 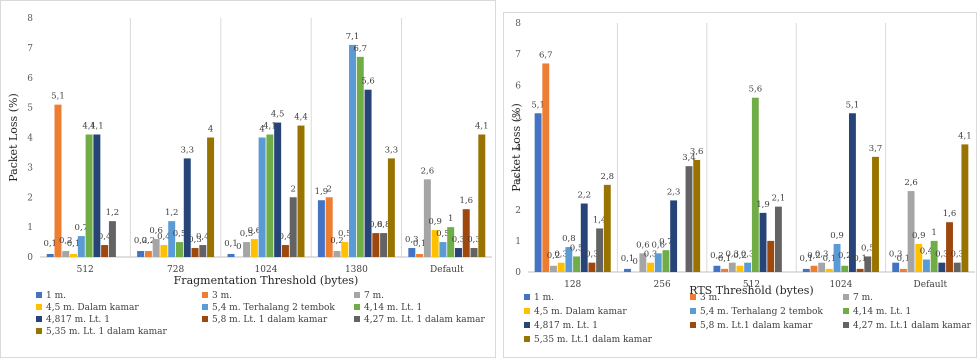 What do you see at coordinates (30, 49) in the screenshot?
I see `y-tick-label: 7` at bounding box center [30, 49].